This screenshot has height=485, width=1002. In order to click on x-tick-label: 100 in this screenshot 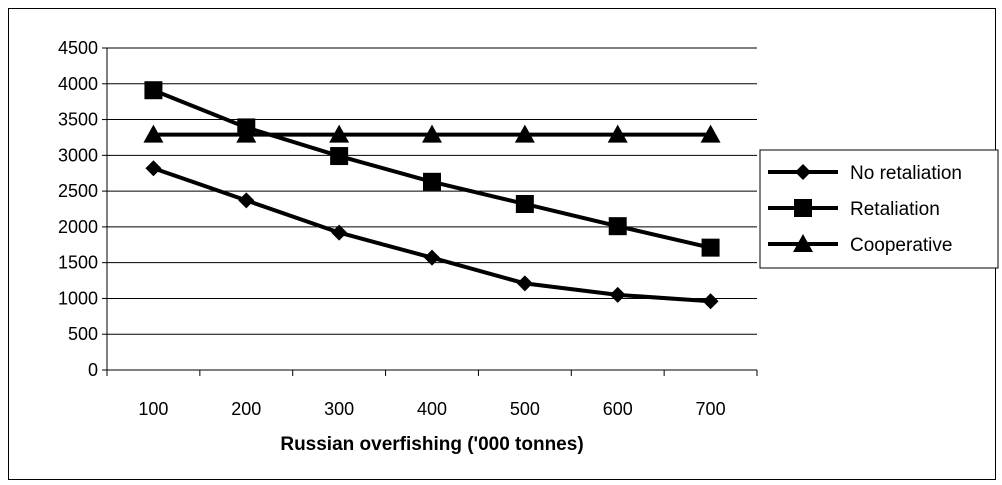, I will do `click(153, 409)`.